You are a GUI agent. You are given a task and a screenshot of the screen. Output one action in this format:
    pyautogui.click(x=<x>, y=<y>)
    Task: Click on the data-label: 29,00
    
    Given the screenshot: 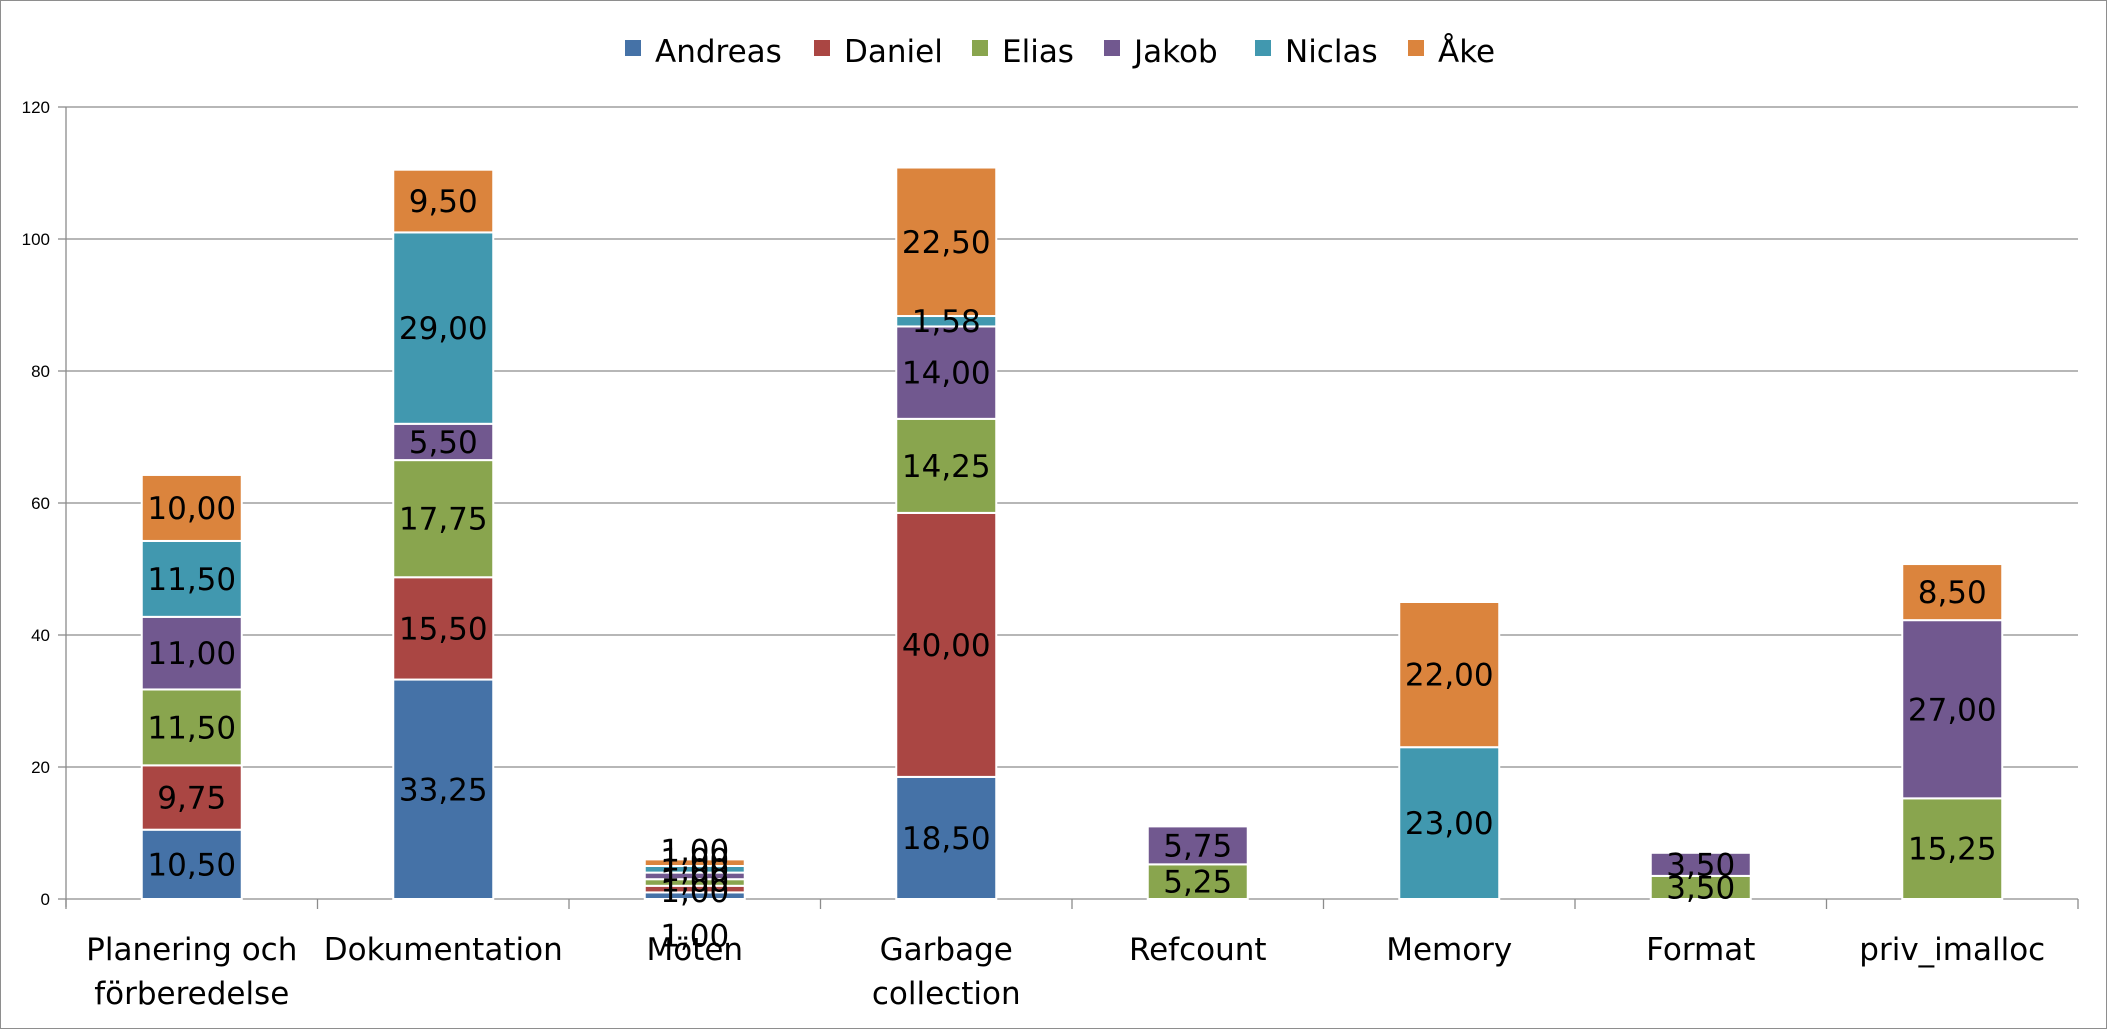 What is the action you would take?
    pyautogui.click(x=443, y=329)
    